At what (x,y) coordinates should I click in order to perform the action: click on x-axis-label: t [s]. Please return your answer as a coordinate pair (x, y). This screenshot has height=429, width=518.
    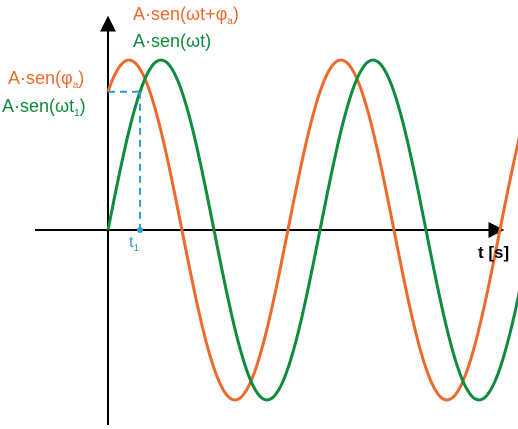
    Looking at the image, I should click on (494, 252).